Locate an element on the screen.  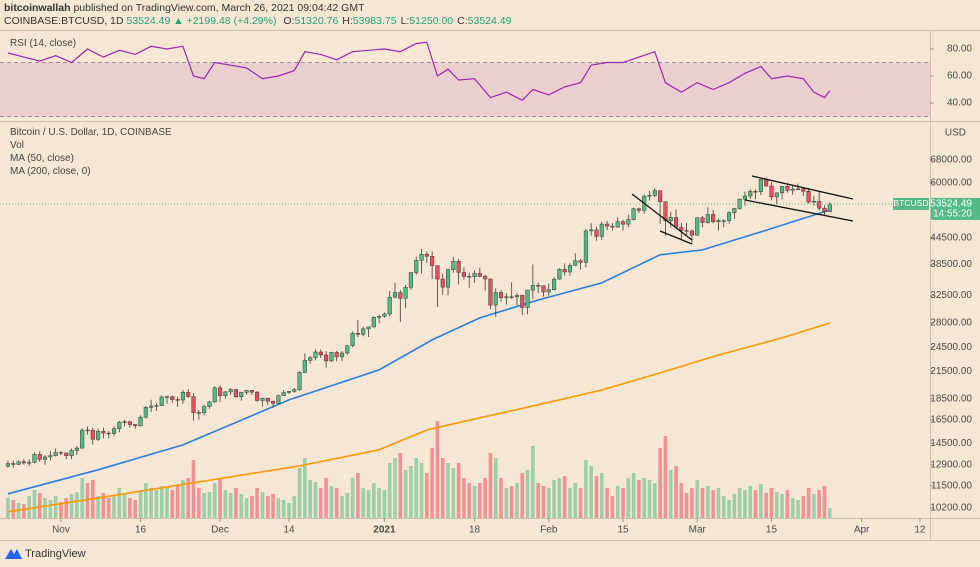
symbol-box is located at coordinates (911, 203).